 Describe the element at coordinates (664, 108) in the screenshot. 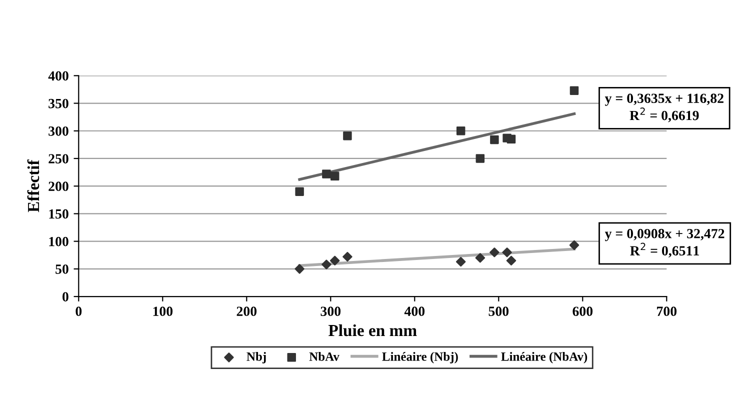

I see `annotation: y = 0,3635x + 116,82 R$^{2}$ = 0,6619` at that location.